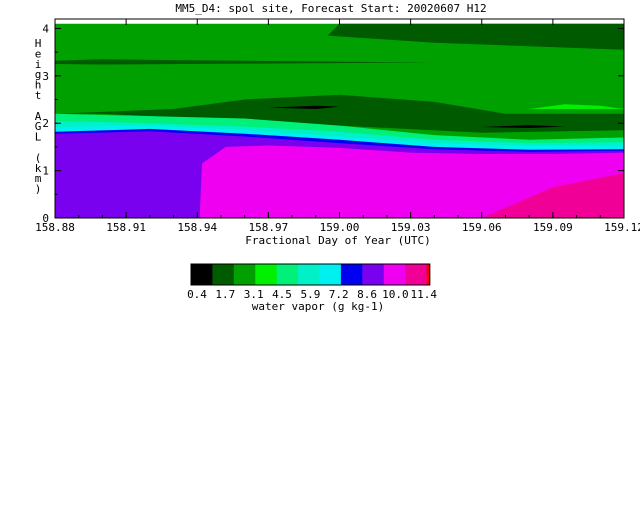 Image resolution: width=640 pixels, height=512 pixels. What do you see at coordinates (225, 294) in the screenshot?
I see `colorbar-tick-label: 1.7` at bounding box center [225, 294].